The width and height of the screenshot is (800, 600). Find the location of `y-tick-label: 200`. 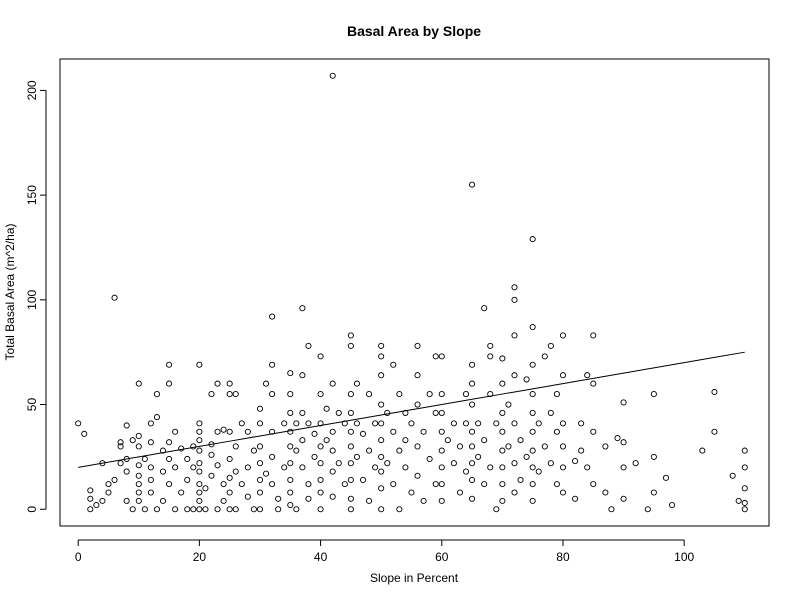

y-tick-label: 200 is located at coordinates (32, 90).